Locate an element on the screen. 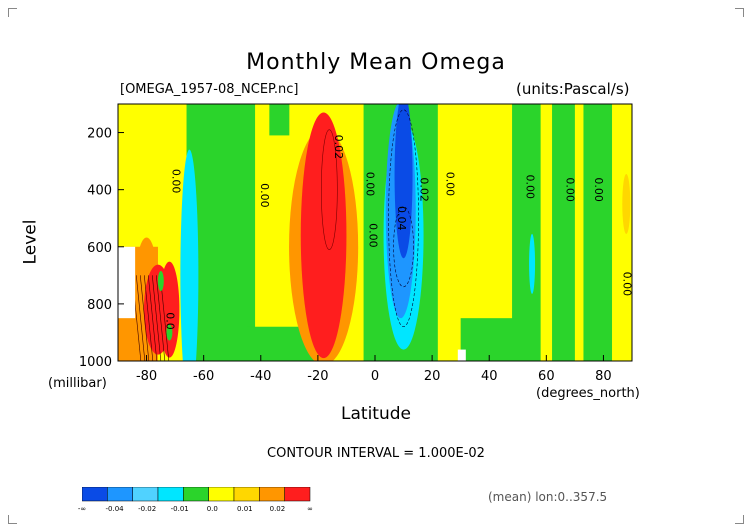  x-tick-label: -20 is located at coordinates (317, 376).